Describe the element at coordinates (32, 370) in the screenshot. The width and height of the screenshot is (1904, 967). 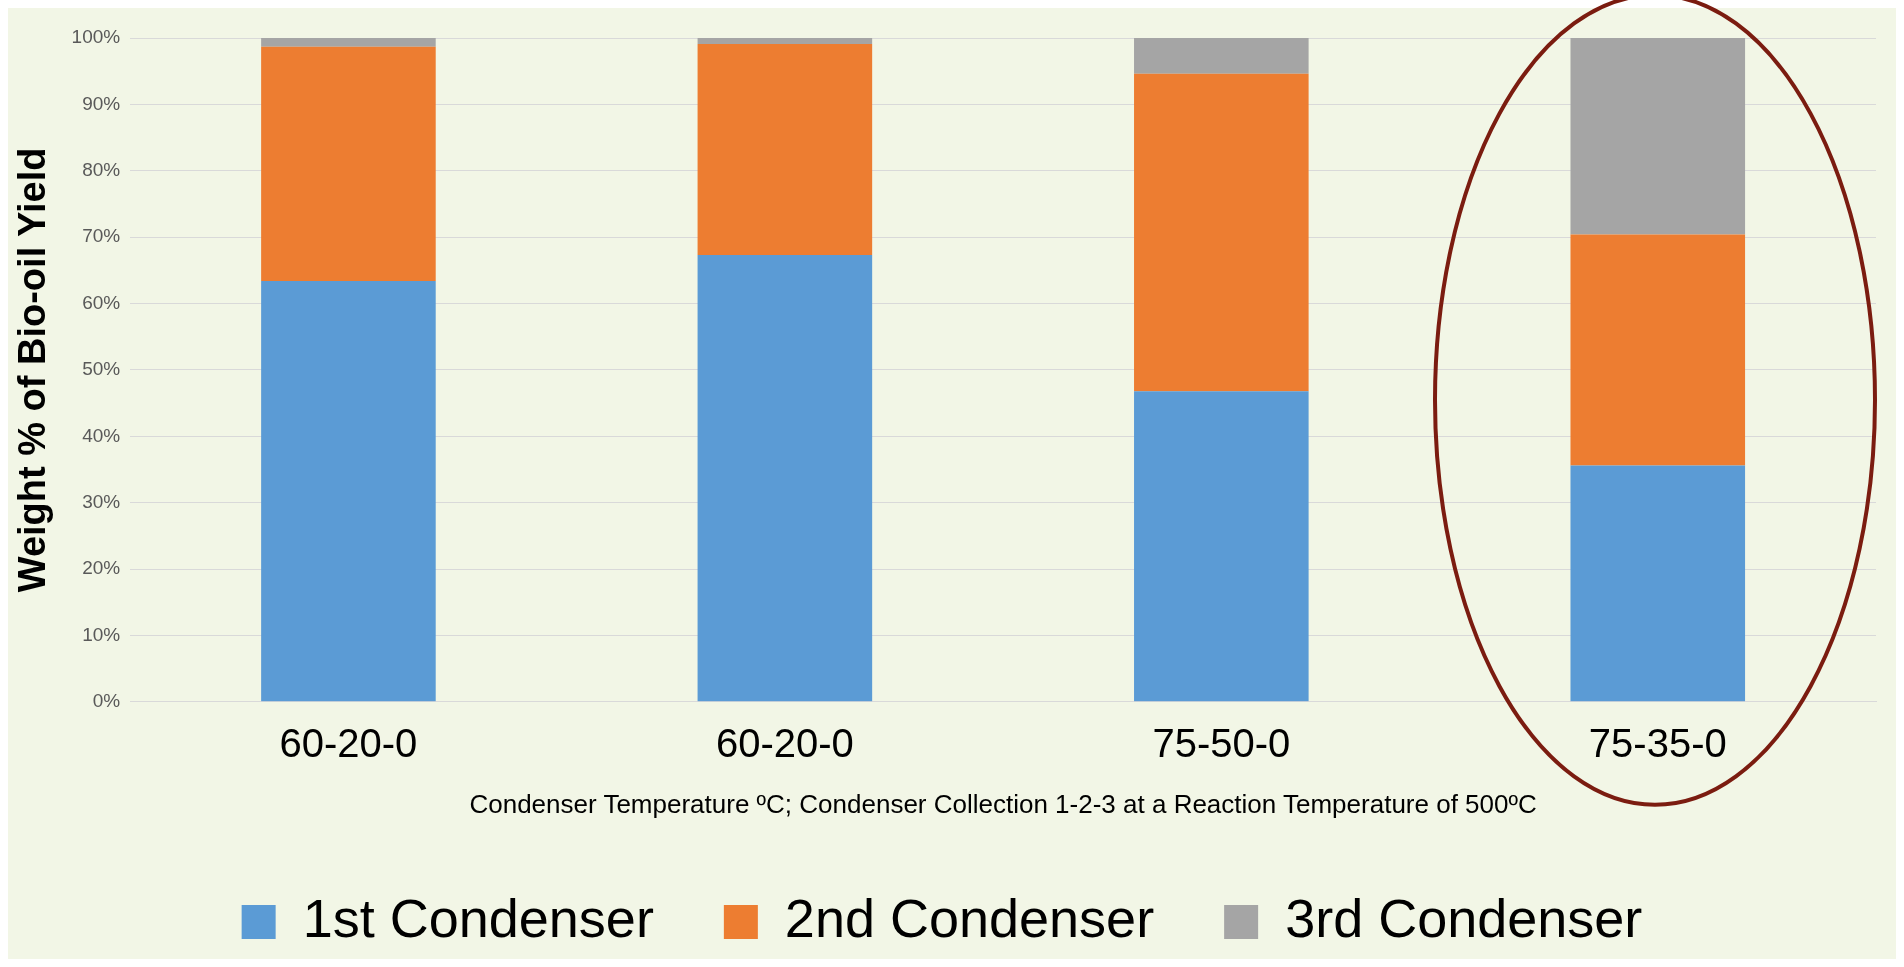
I see `y-axis-title: Weight % of Bio-oil Yield` at that location.